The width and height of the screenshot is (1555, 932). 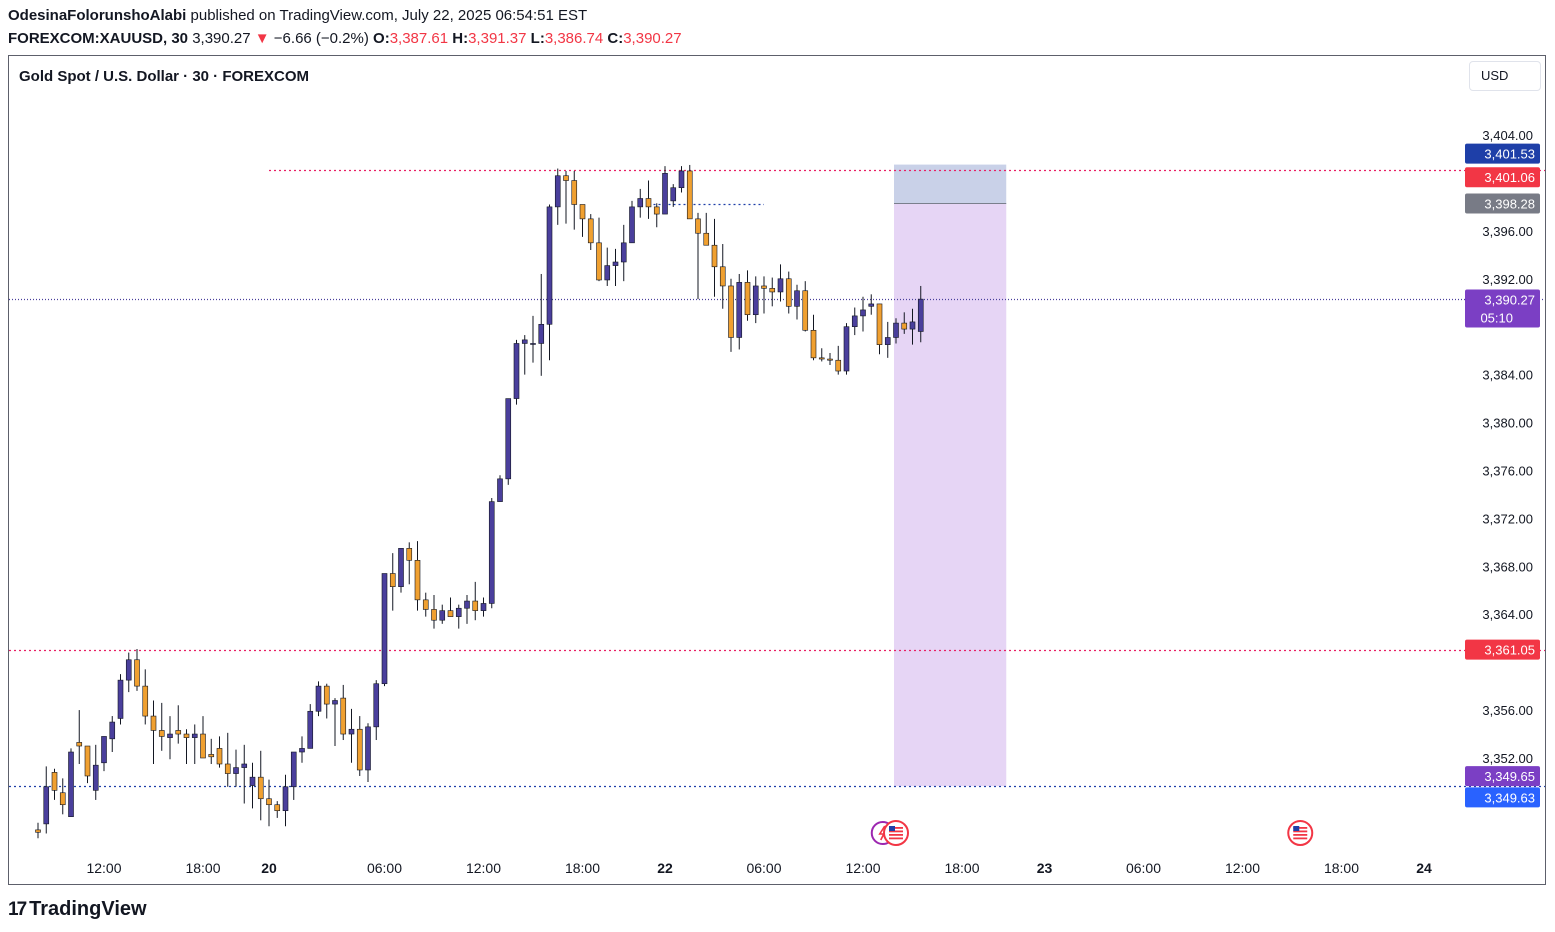 I want to click on currency-button: USD, so click(x=1505, y=76).